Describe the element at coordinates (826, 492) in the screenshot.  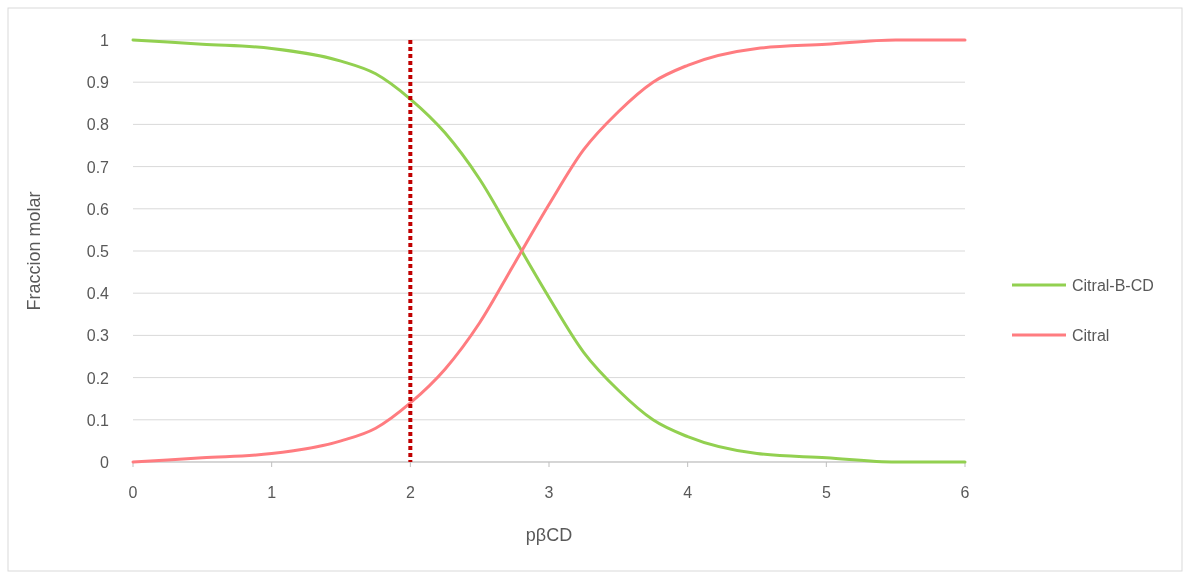
I see `x-tick-label: 5` at that location.